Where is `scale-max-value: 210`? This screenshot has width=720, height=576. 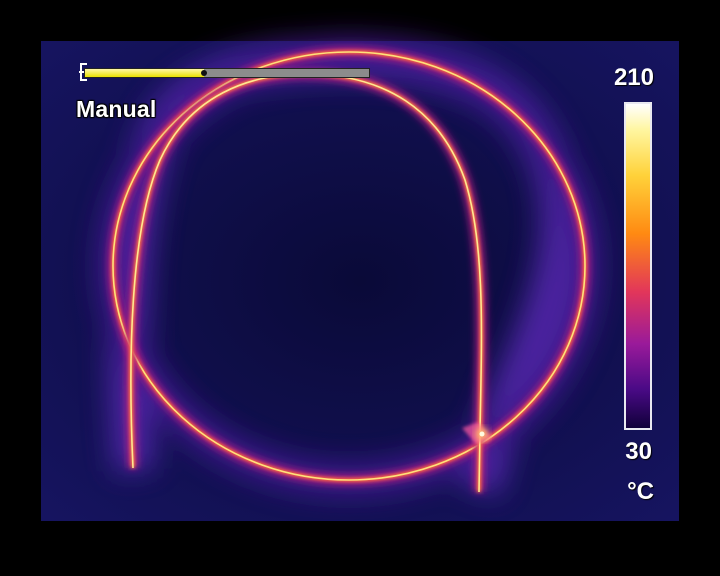
scale-max-value: 210 is located at coordinates (633, 77).